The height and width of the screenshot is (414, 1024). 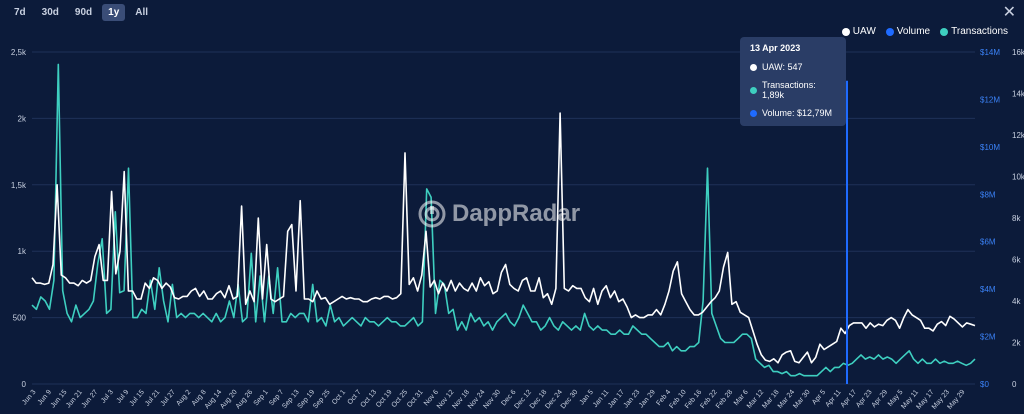 I want to click on volume-dot-icon, so click(x=753, y=113).